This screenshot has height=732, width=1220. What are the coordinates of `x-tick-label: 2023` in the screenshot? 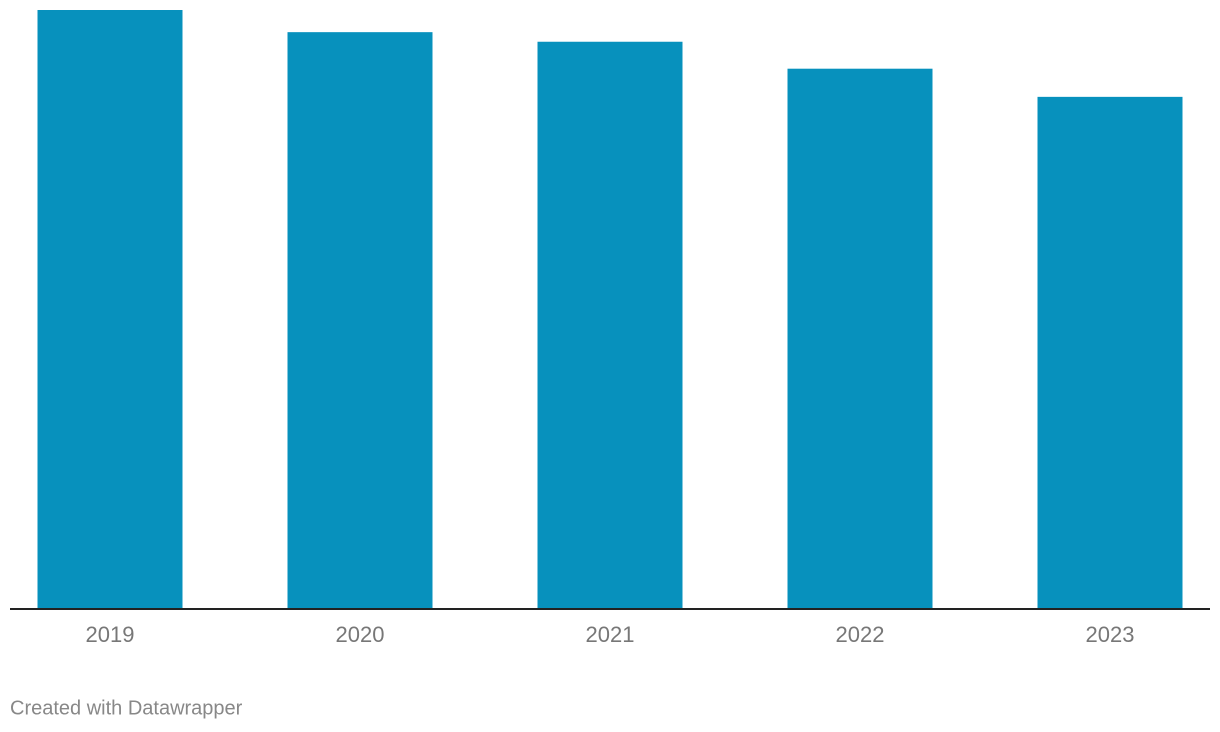 It's located at (1110, 634).